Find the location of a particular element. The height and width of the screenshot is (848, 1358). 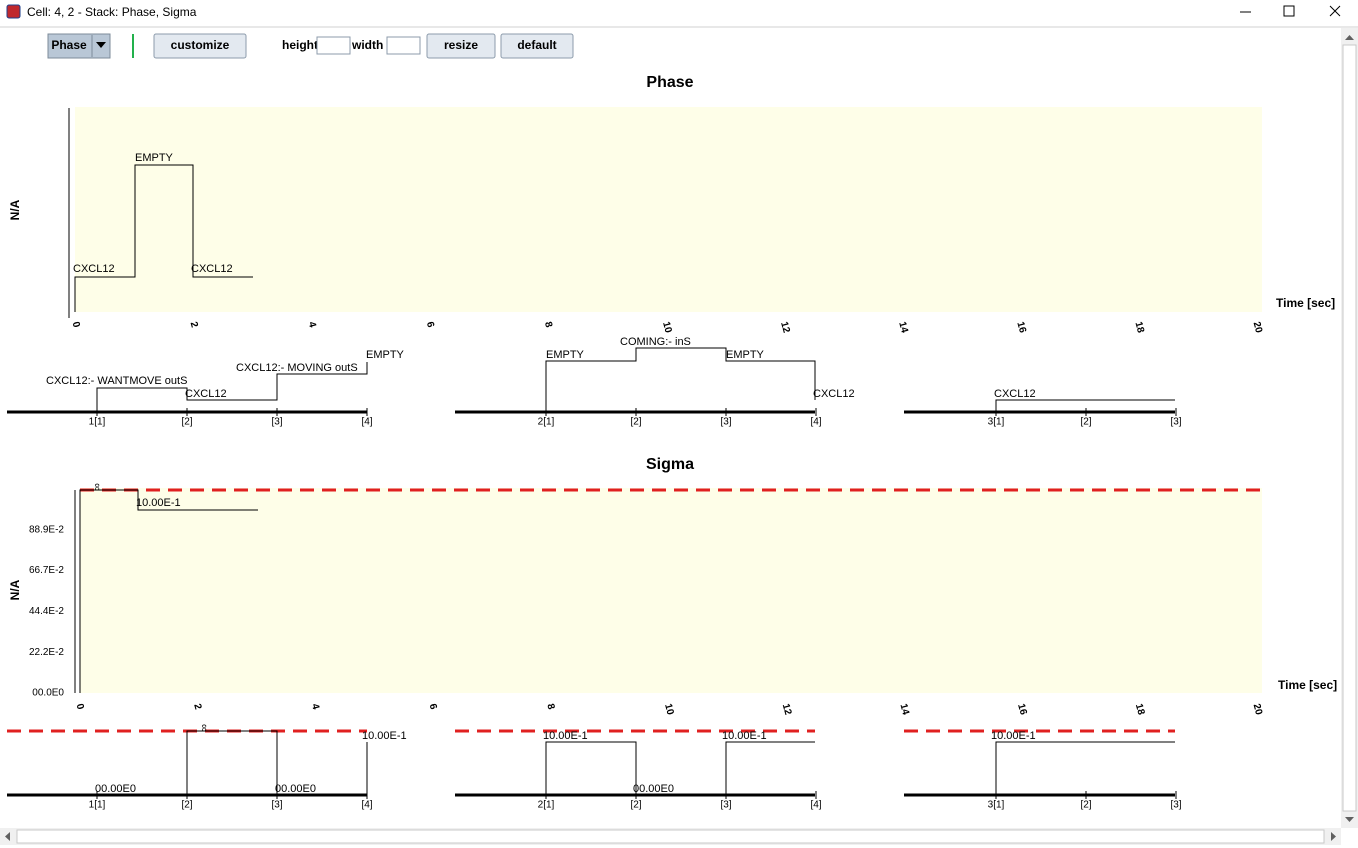

scroll-left is located at coordinates (7, 836).